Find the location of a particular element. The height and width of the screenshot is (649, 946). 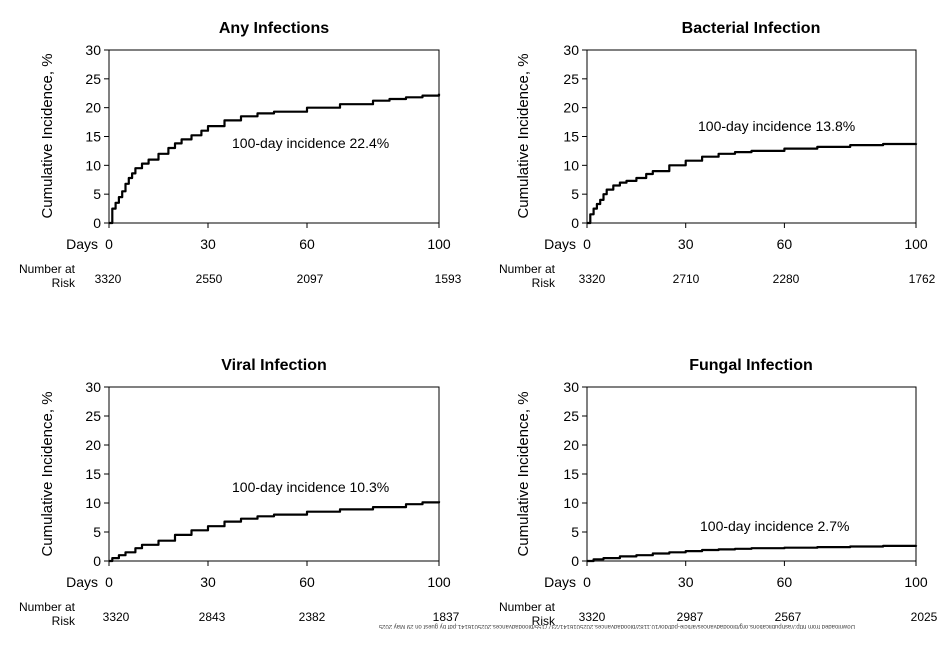

risk-value: 1762 is located at coordinates (922, 279).